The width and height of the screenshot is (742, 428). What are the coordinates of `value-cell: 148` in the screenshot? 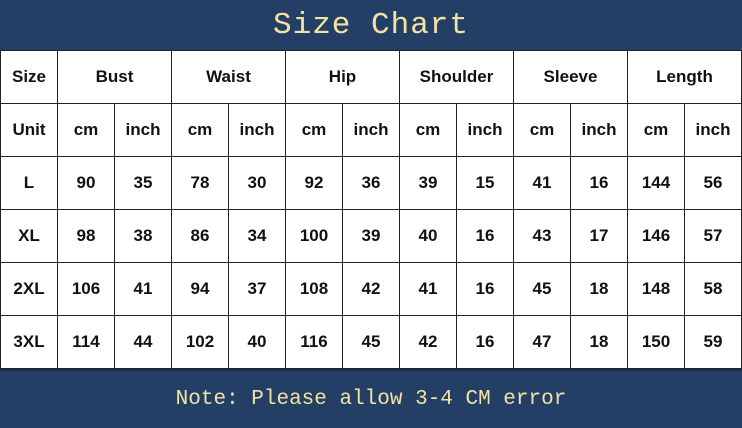 It's located at (656, 289).